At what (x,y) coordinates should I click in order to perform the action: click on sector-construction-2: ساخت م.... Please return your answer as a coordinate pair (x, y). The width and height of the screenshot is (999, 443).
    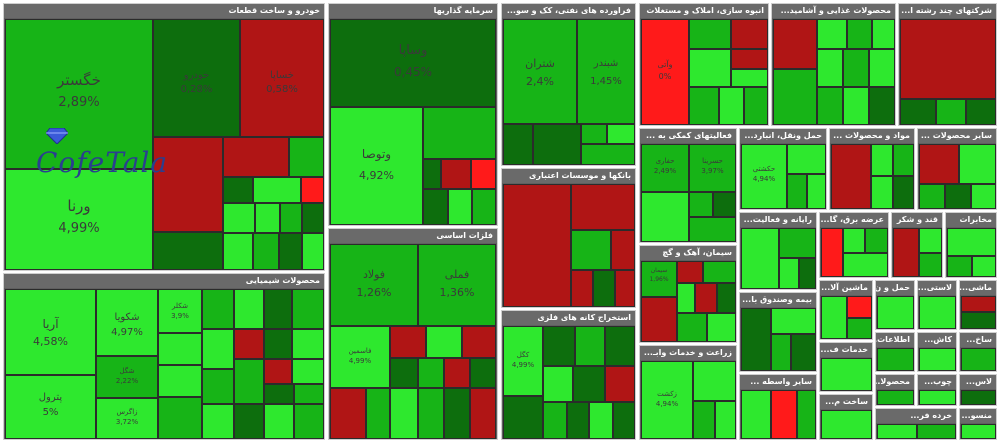
    Looking at the image, I should click on (846, 417).